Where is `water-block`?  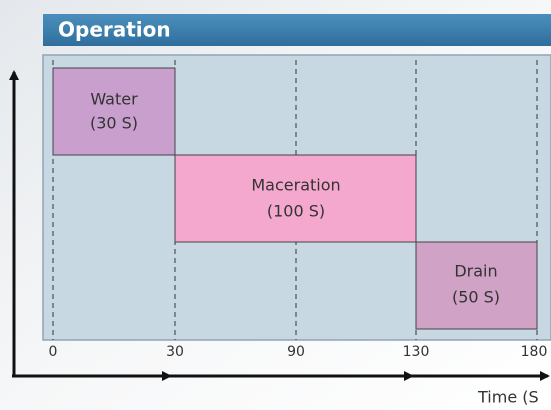 water-block is located at coordinates (114, 111).